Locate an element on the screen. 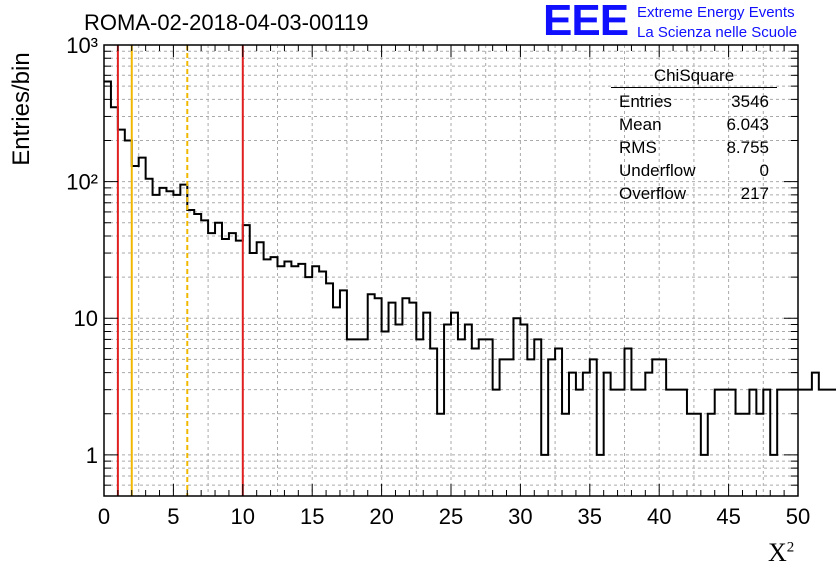  y-tick-label: 10² is located at coordinates (82, 182).